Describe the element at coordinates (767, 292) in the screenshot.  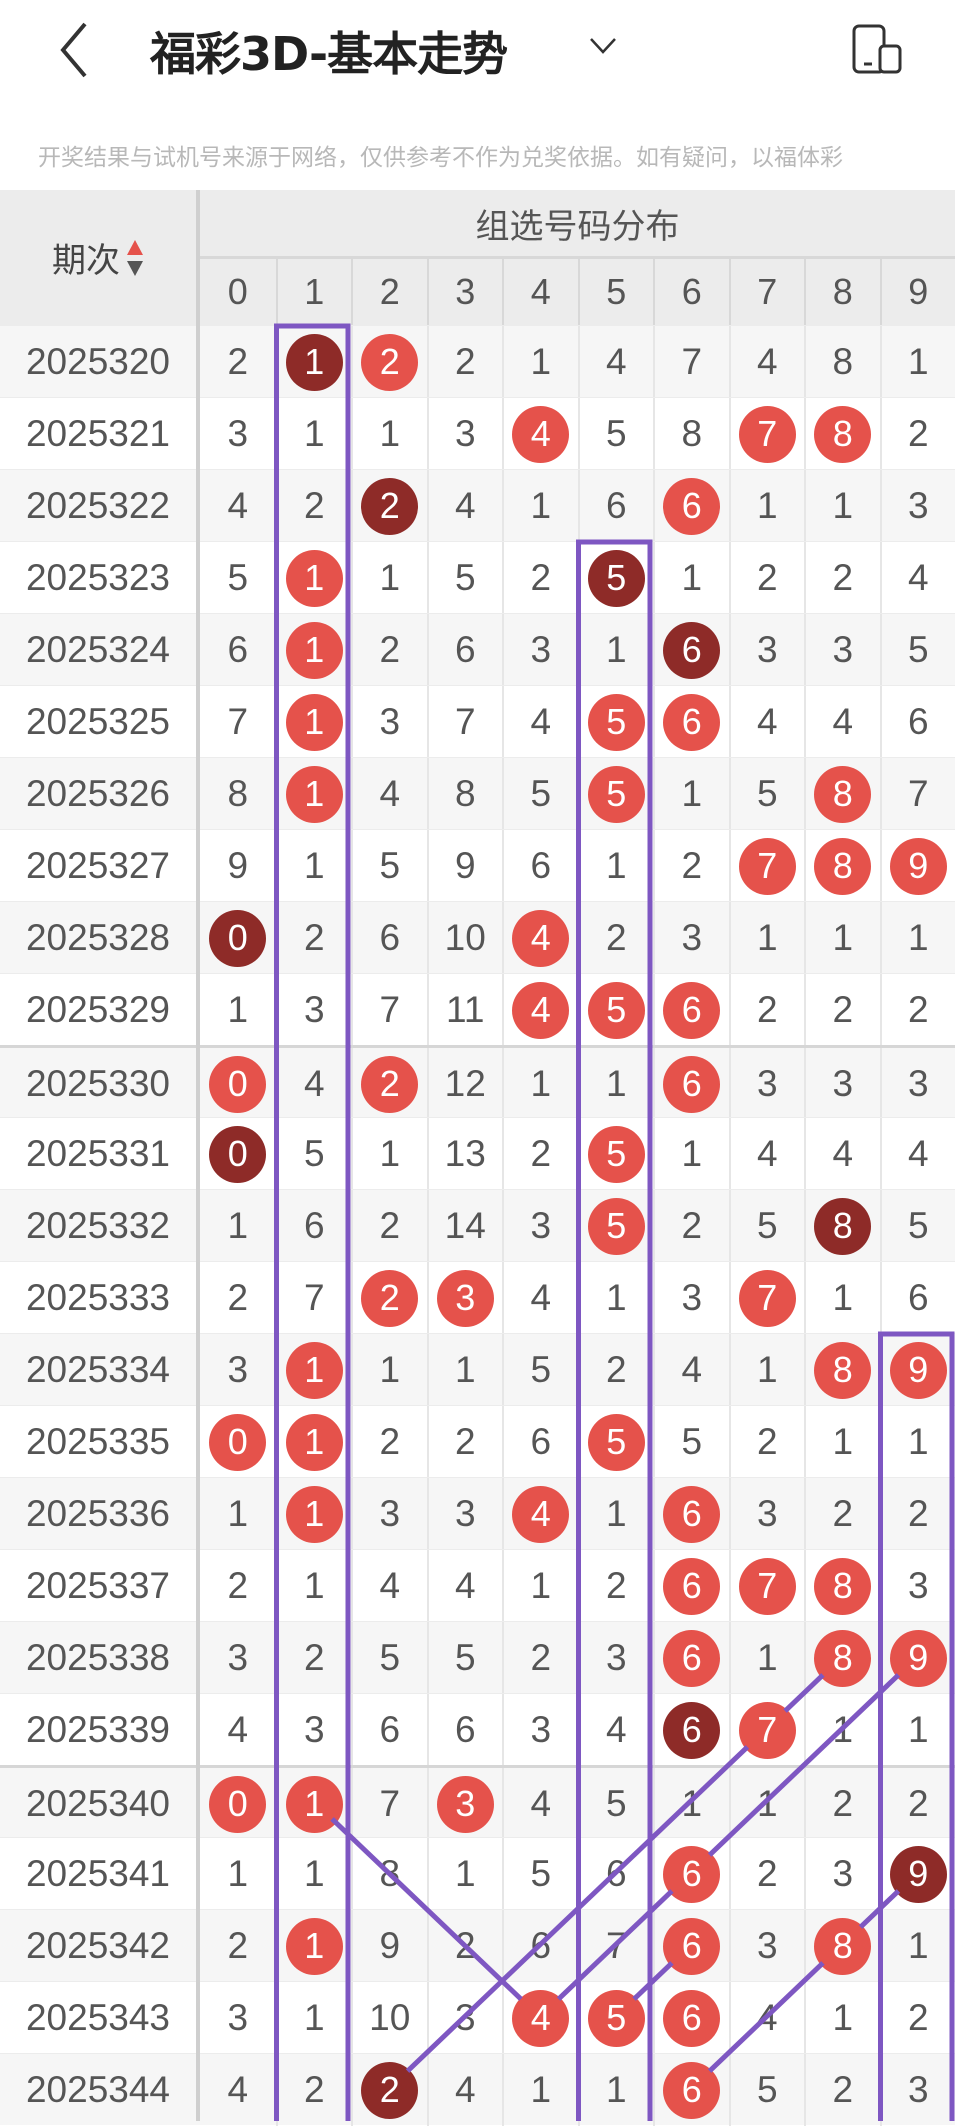
I see `digit-header-7: 7` at that location.